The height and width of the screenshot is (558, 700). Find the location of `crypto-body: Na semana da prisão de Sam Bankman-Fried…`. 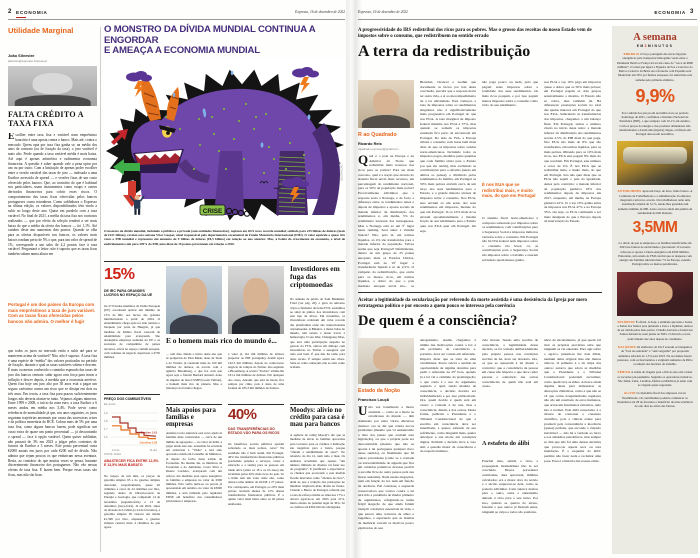

crypto-body: Na semana da prisão de Sam Bankman-Fried… is located at coordinates (317, 333).